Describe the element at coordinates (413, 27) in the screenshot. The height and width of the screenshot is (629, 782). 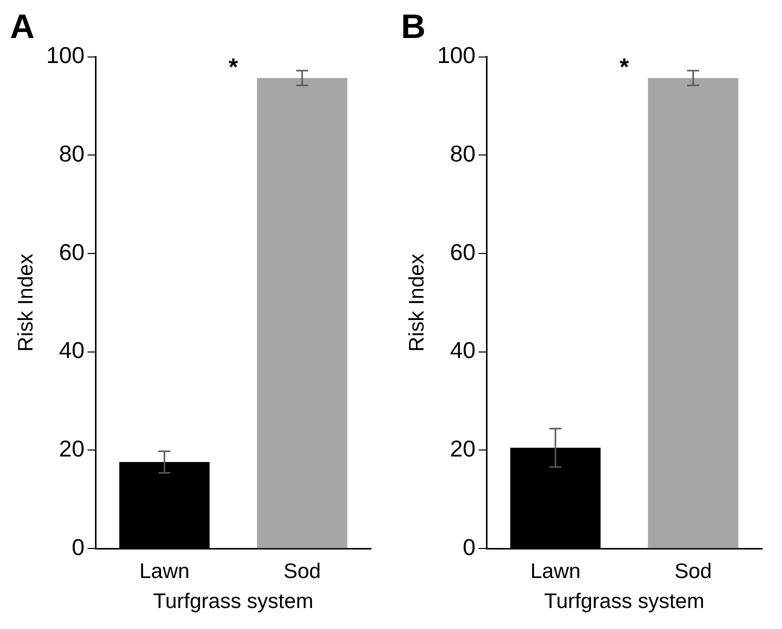
I see `chart-title: B` at that location.